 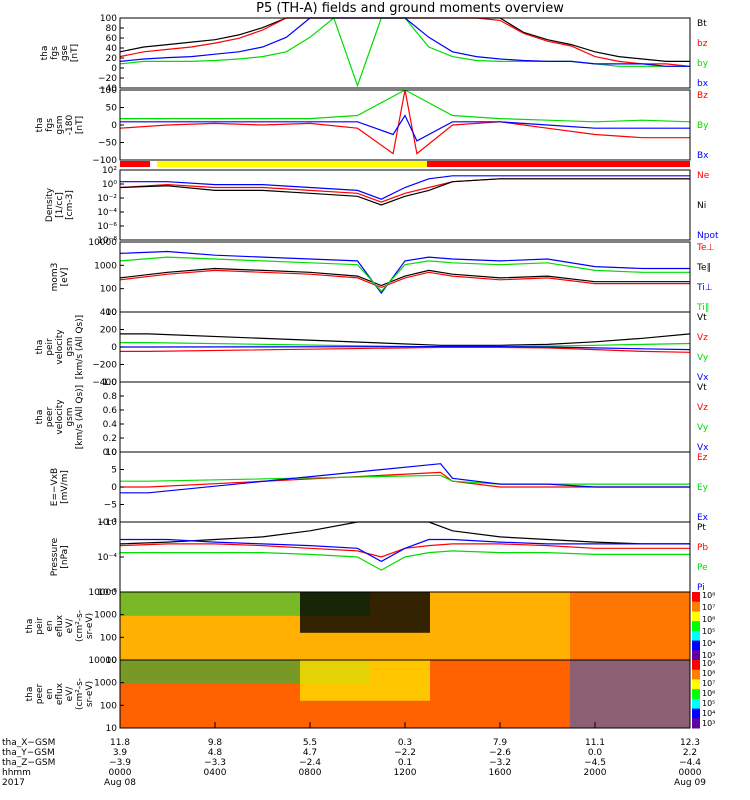 I want to click on time-axis-value: 0400, so click(x=215, y=773).